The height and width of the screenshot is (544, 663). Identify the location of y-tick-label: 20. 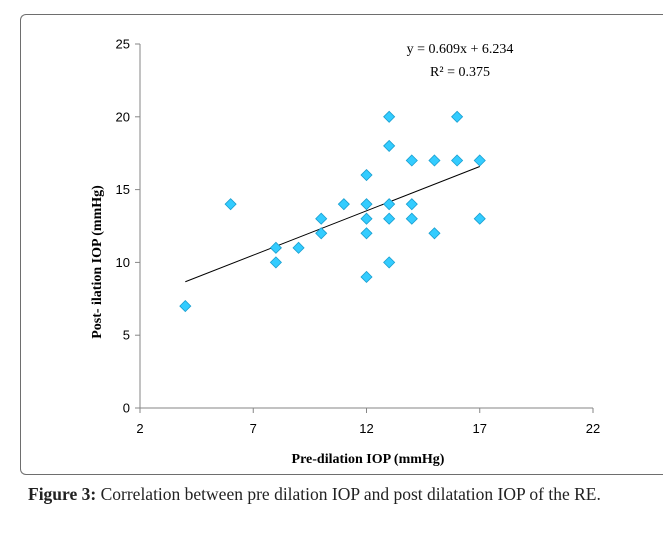
(123, 116).